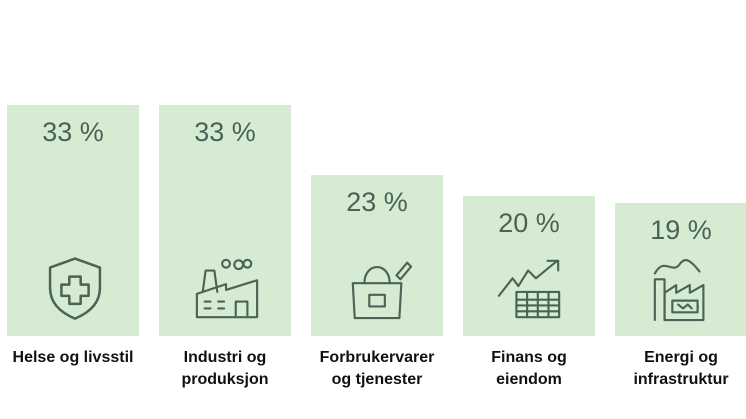  Describe the element at coordinates (529, 357) in the screenshot. I see `category-label-line: Finans og` at that location.